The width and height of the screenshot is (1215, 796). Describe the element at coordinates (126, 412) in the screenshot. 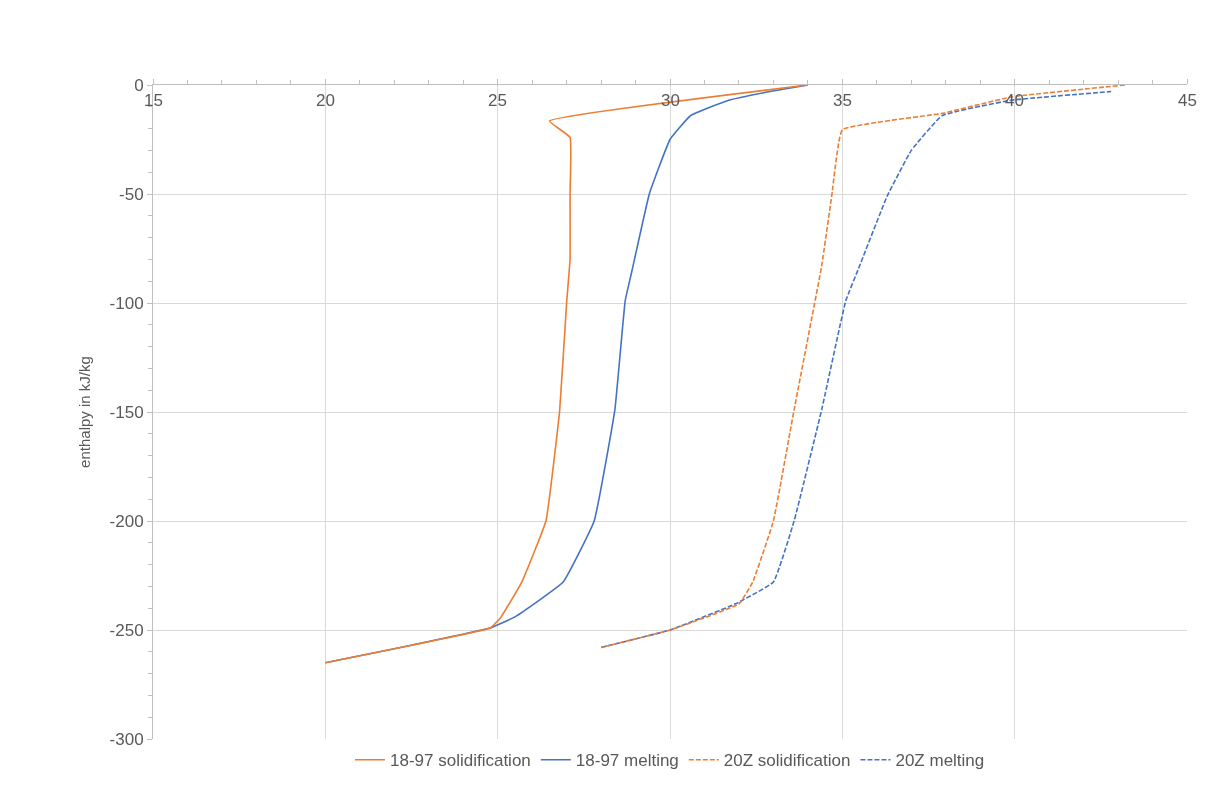

I see `y-tick-label: -150` at that location.